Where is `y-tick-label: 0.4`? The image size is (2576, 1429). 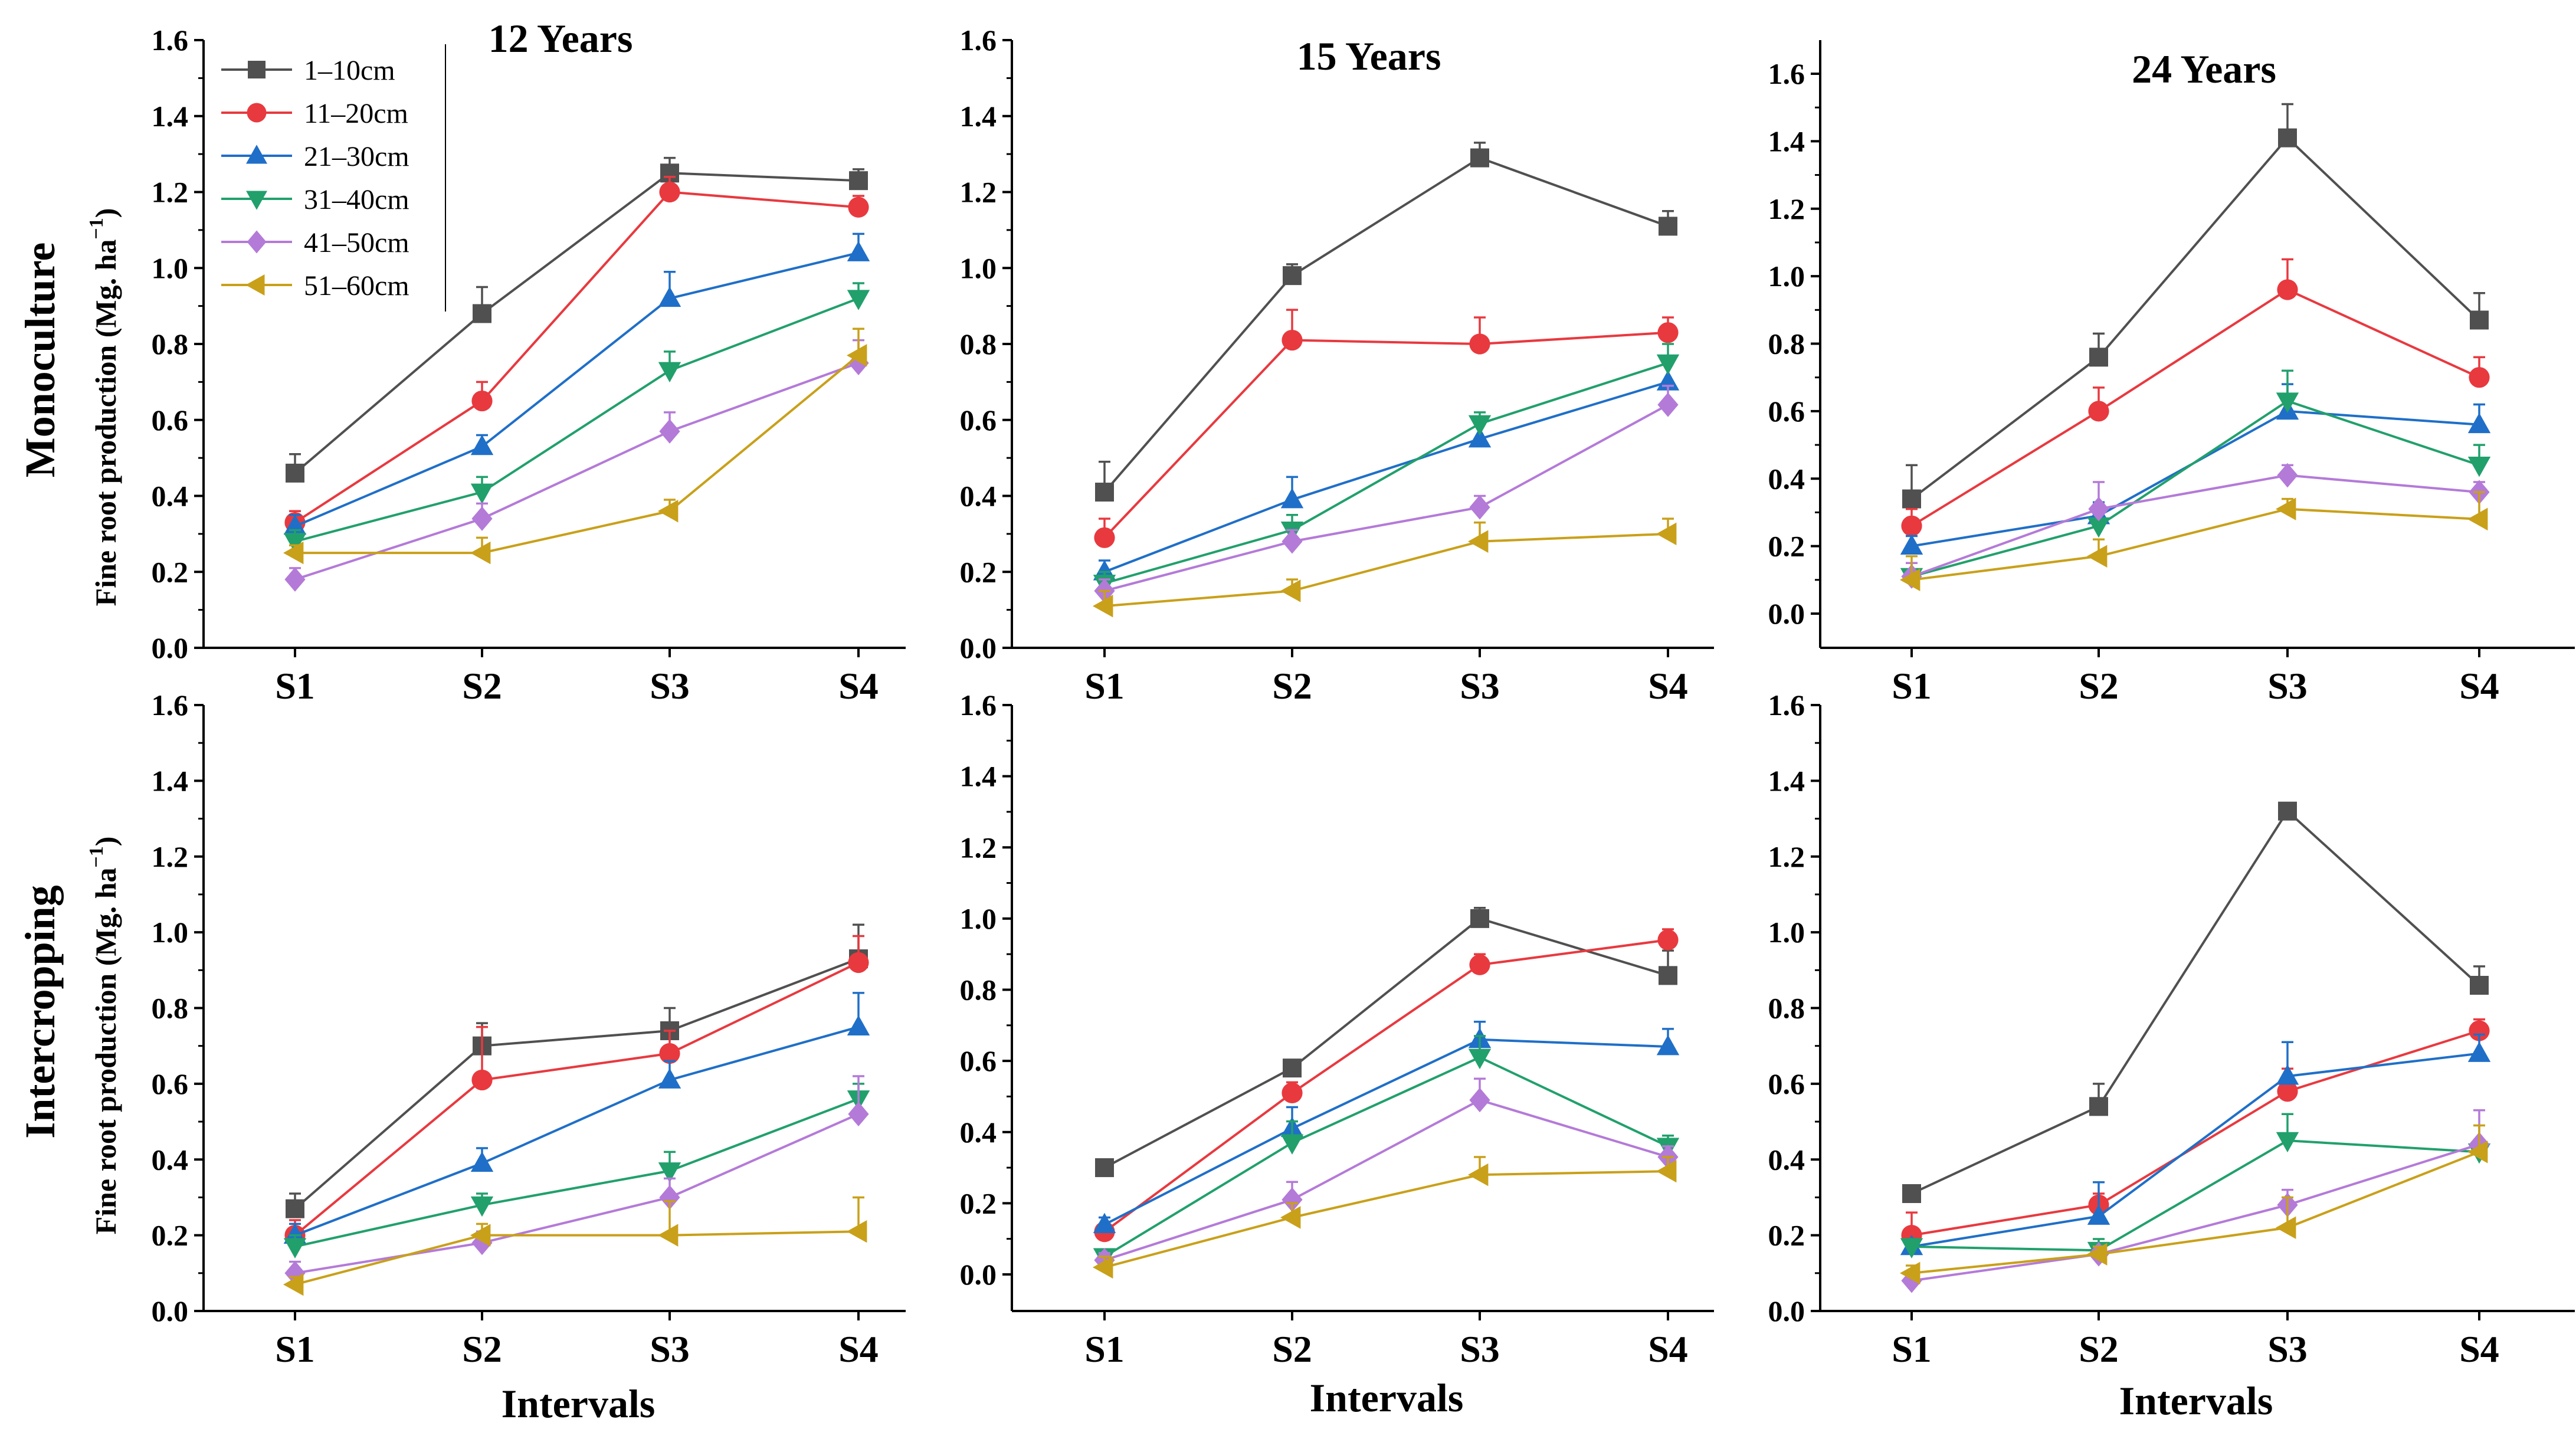 y-tick-label: 0.4 is located at coordinates (978, 1132).